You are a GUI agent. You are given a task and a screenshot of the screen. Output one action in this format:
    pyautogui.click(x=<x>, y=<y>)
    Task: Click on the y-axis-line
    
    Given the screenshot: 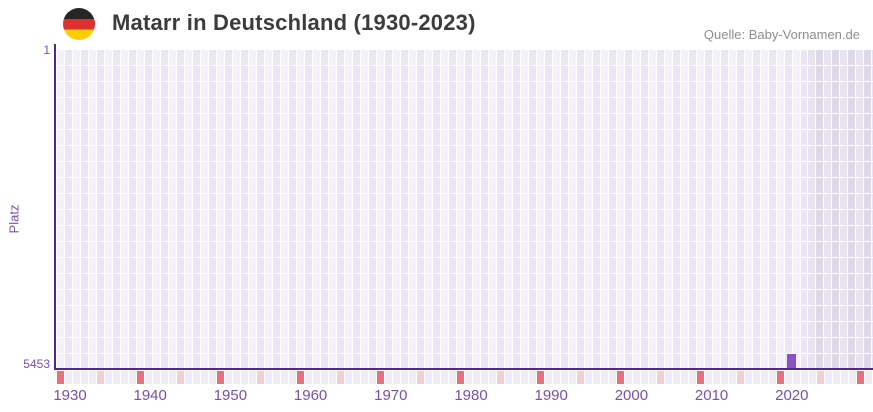 What is the action you would take?
    pyautogui.click(x=55, y=207)
    